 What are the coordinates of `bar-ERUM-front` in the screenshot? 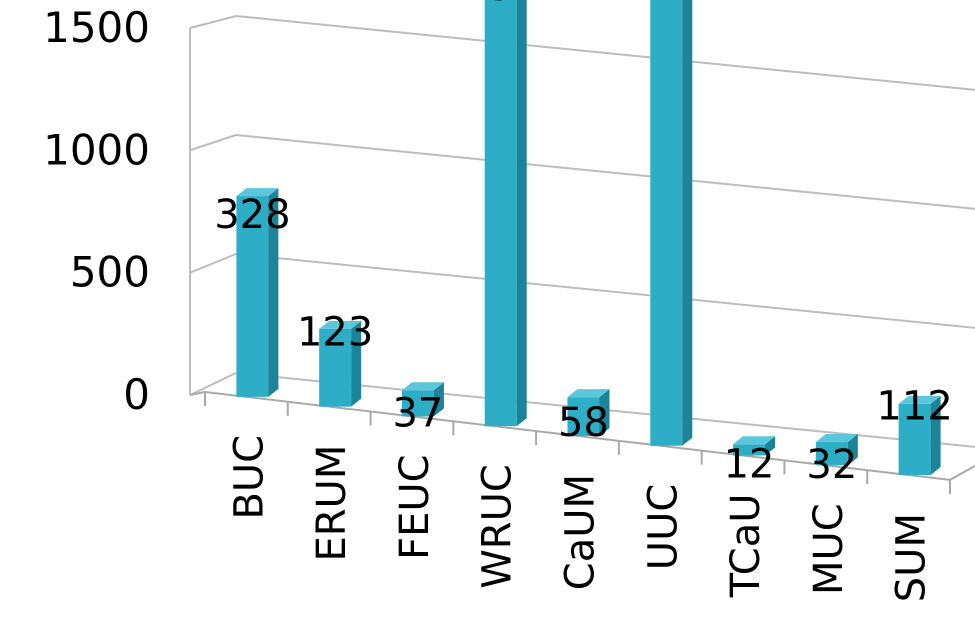 It's located at (335, 367).